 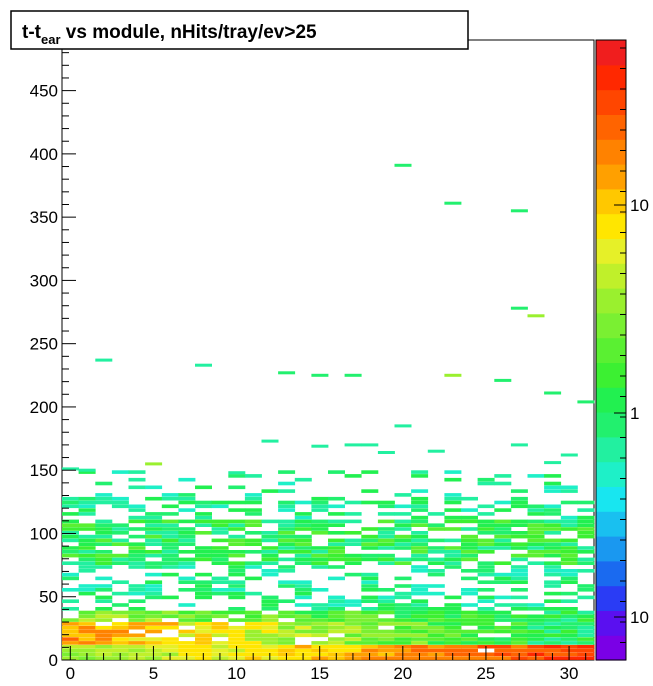 What do you see at coordinates (319, 673) in the screenshot?
I see `x-tick-label: 15` at bounding box center [319, 673].